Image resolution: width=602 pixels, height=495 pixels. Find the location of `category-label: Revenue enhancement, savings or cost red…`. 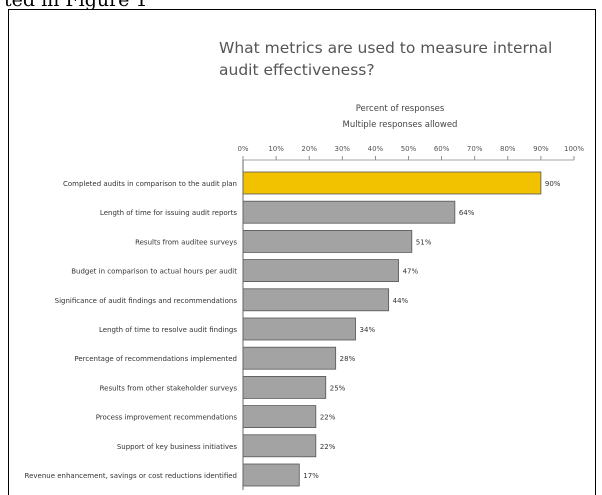

category-label: Revenue enhancement, savings or cost red… is located at coordinates (131, 476).